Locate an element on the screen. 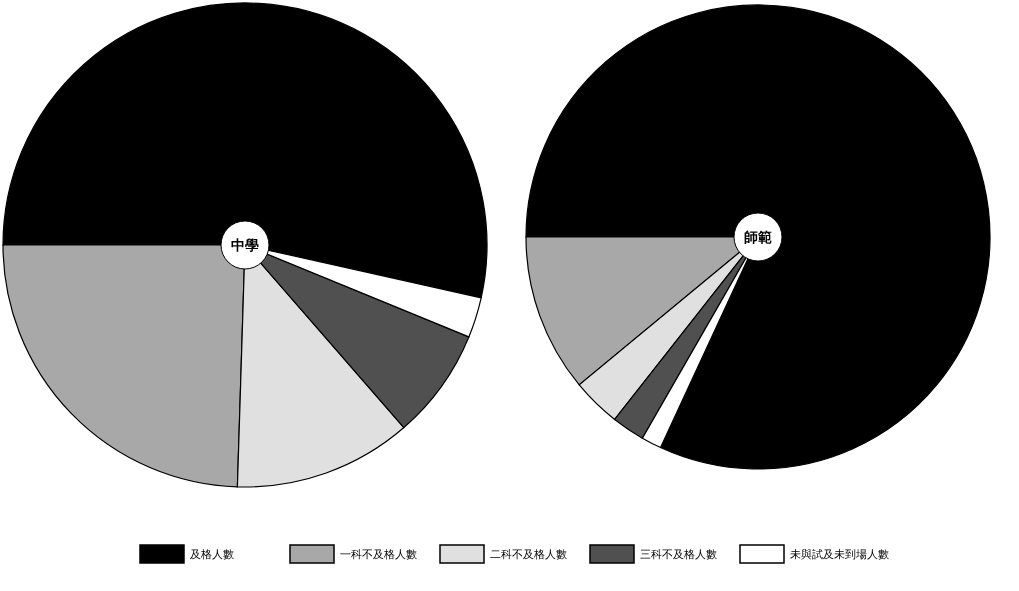  legend-label: 未與試及未到場人數 is located at coordinates (839, 554).